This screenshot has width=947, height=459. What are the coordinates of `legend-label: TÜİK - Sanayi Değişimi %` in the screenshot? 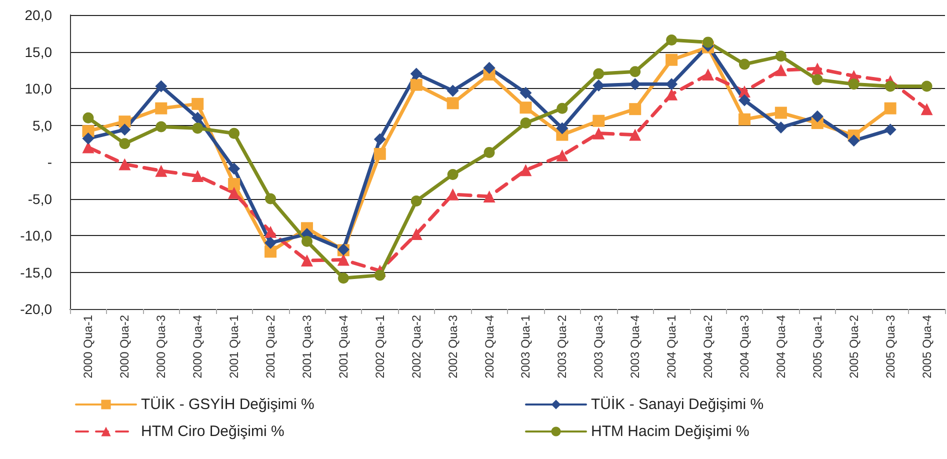 It's located at (677, 404).